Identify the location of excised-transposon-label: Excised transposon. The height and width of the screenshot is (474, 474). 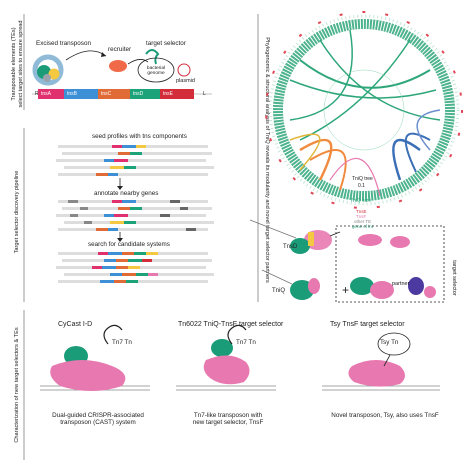
(63, 43).